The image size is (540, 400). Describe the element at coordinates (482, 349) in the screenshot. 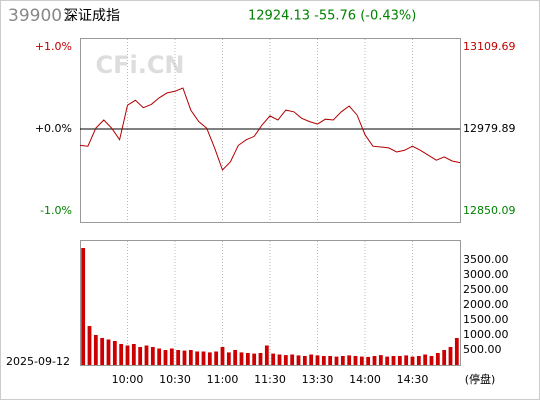

I see `y-tick-label: 500.00` at that location.